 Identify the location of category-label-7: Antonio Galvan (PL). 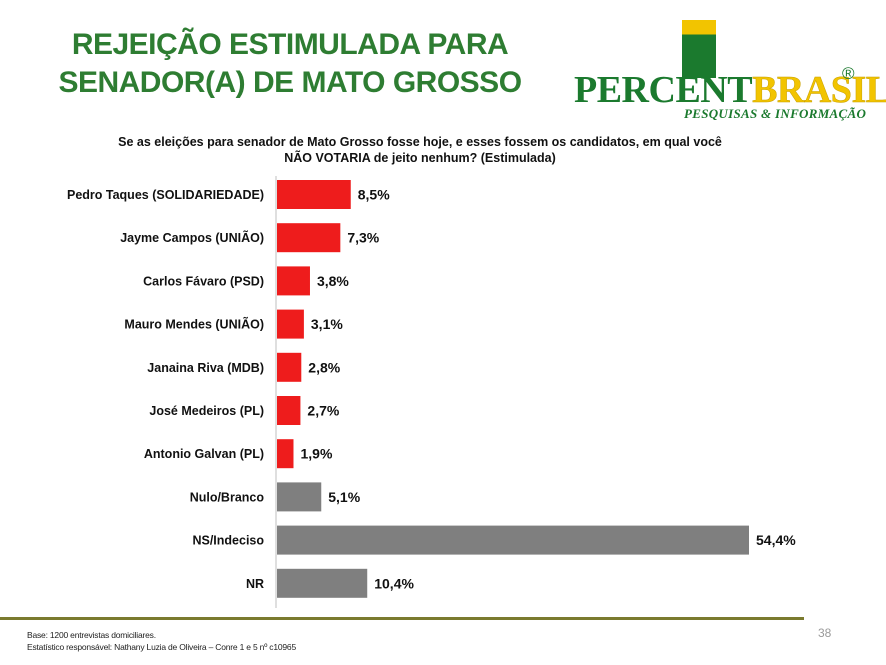
(204, 454).